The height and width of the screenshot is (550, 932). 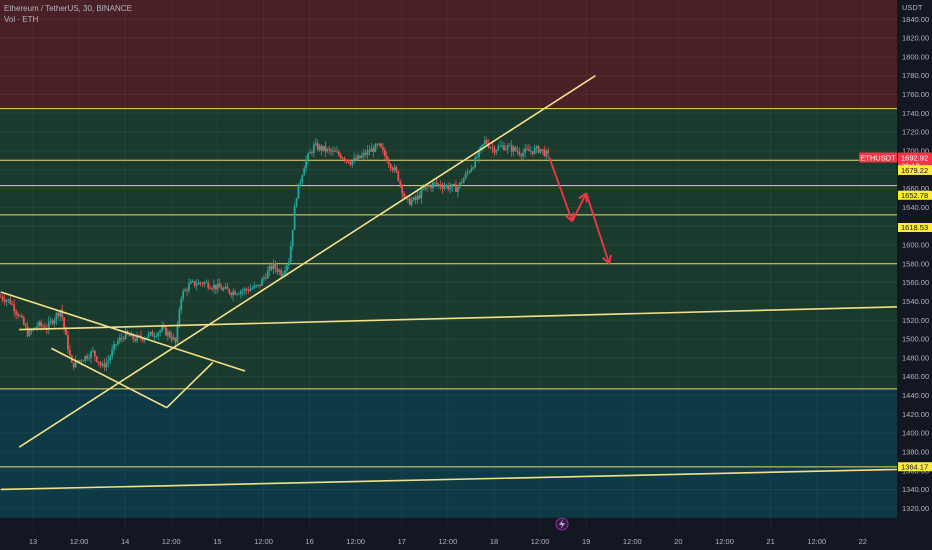 I want to click on trend-line, so click(x=123, y=331).